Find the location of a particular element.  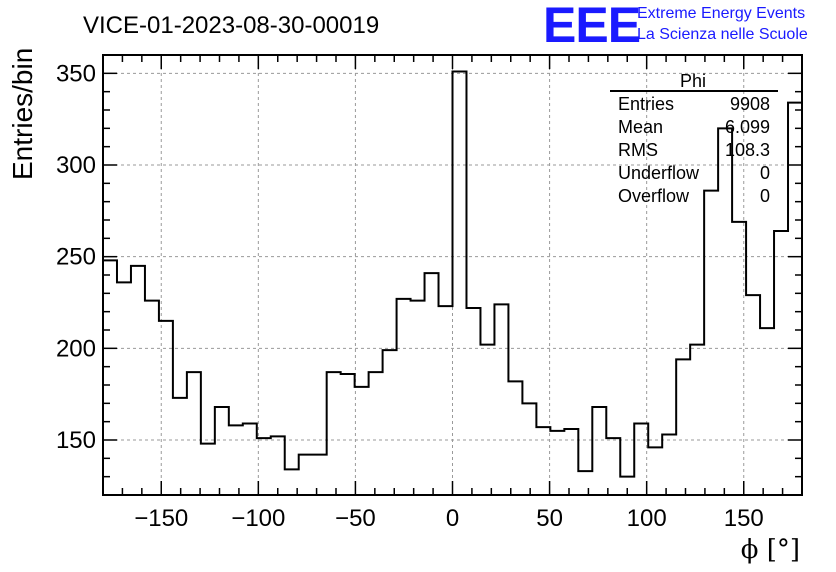

x-tick-label: −50 is located at coordinates (355, 518).